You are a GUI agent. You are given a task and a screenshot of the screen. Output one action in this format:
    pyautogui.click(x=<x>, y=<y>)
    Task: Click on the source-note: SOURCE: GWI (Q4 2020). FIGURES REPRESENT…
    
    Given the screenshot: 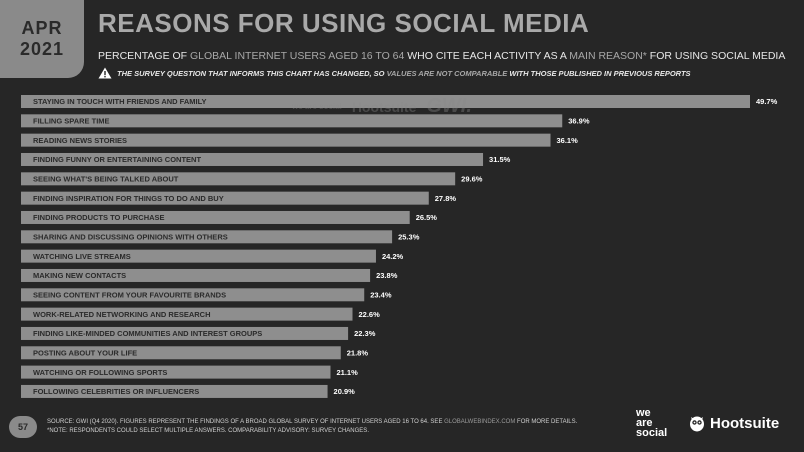 What is the action you would take?
    pyautogui.click(x=312, y=427)
    